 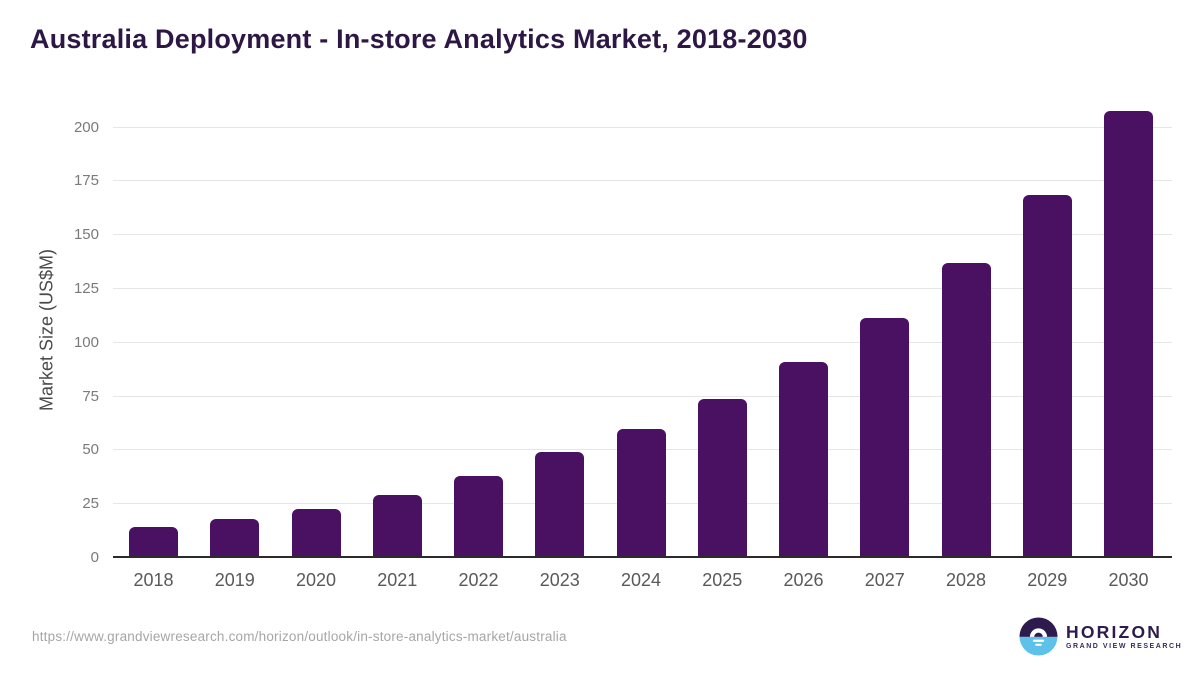 I want to click on bar-2023, so click(x=560, y=505).